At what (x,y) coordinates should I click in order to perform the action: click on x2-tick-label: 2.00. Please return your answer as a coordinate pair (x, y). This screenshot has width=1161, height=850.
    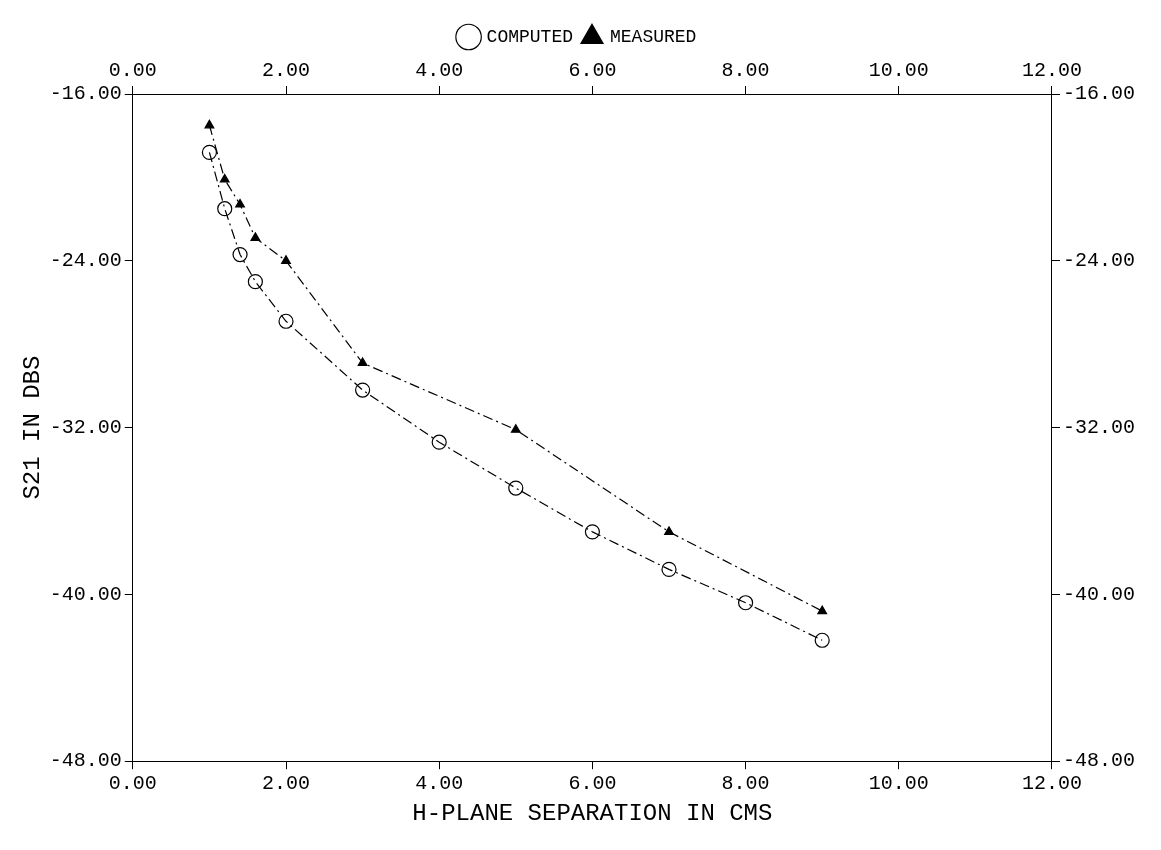
    Looking at the image, I should click on (286, 71).